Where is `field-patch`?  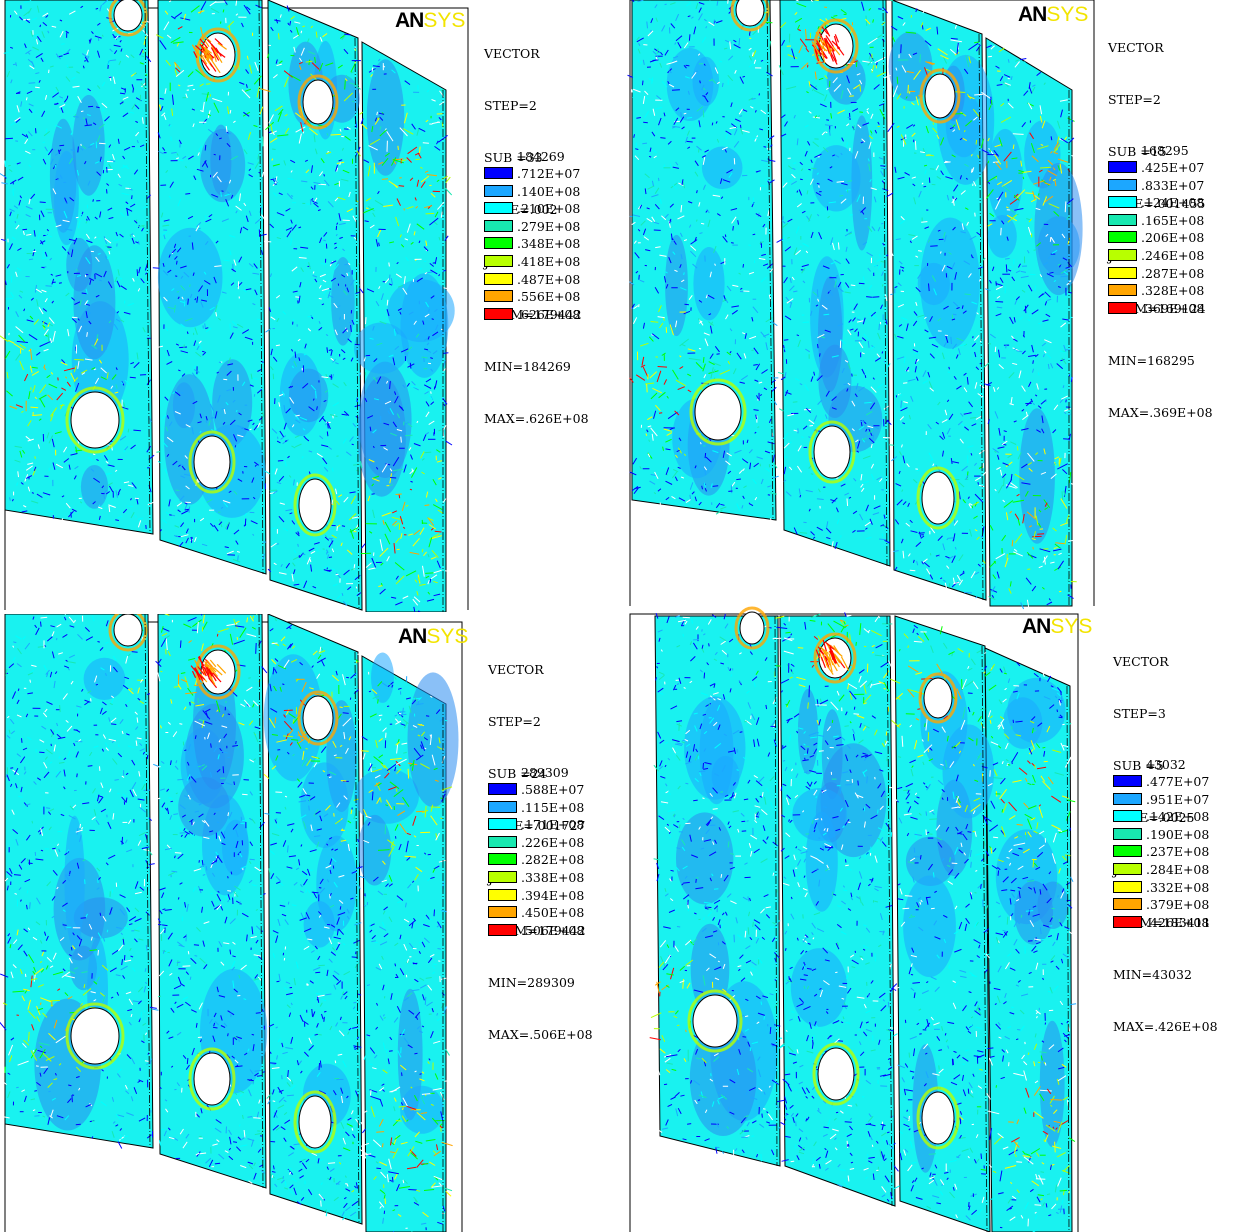 field-patch is located at coordinates (950, 283).